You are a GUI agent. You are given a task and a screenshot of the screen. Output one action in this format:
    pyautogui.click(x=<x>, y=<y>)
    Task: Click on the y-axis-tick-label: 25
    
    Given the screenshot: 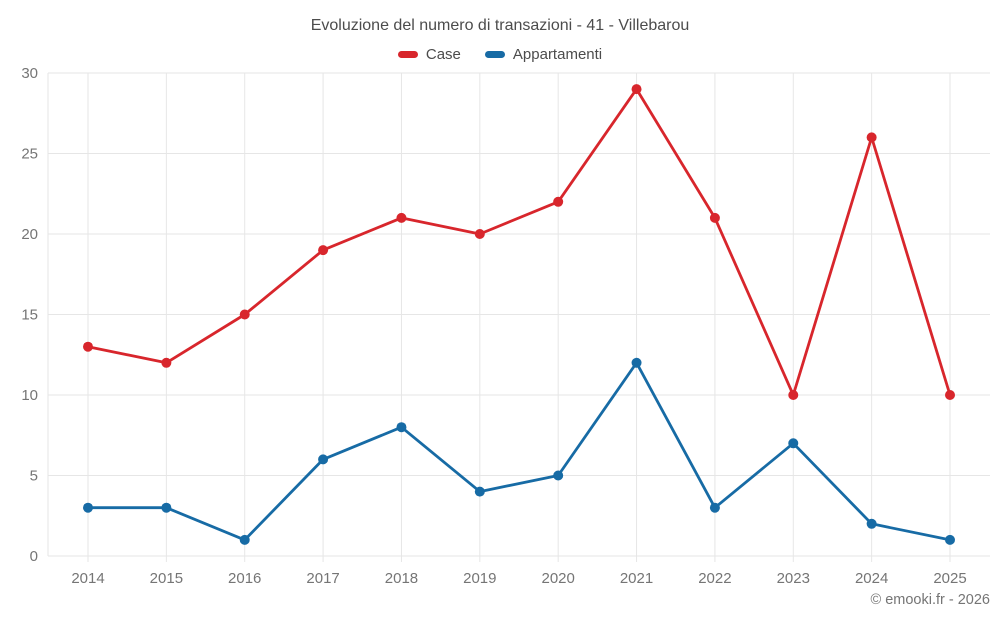 What is the action you would take?
    pyautogui.click(x=29, y=154)
    